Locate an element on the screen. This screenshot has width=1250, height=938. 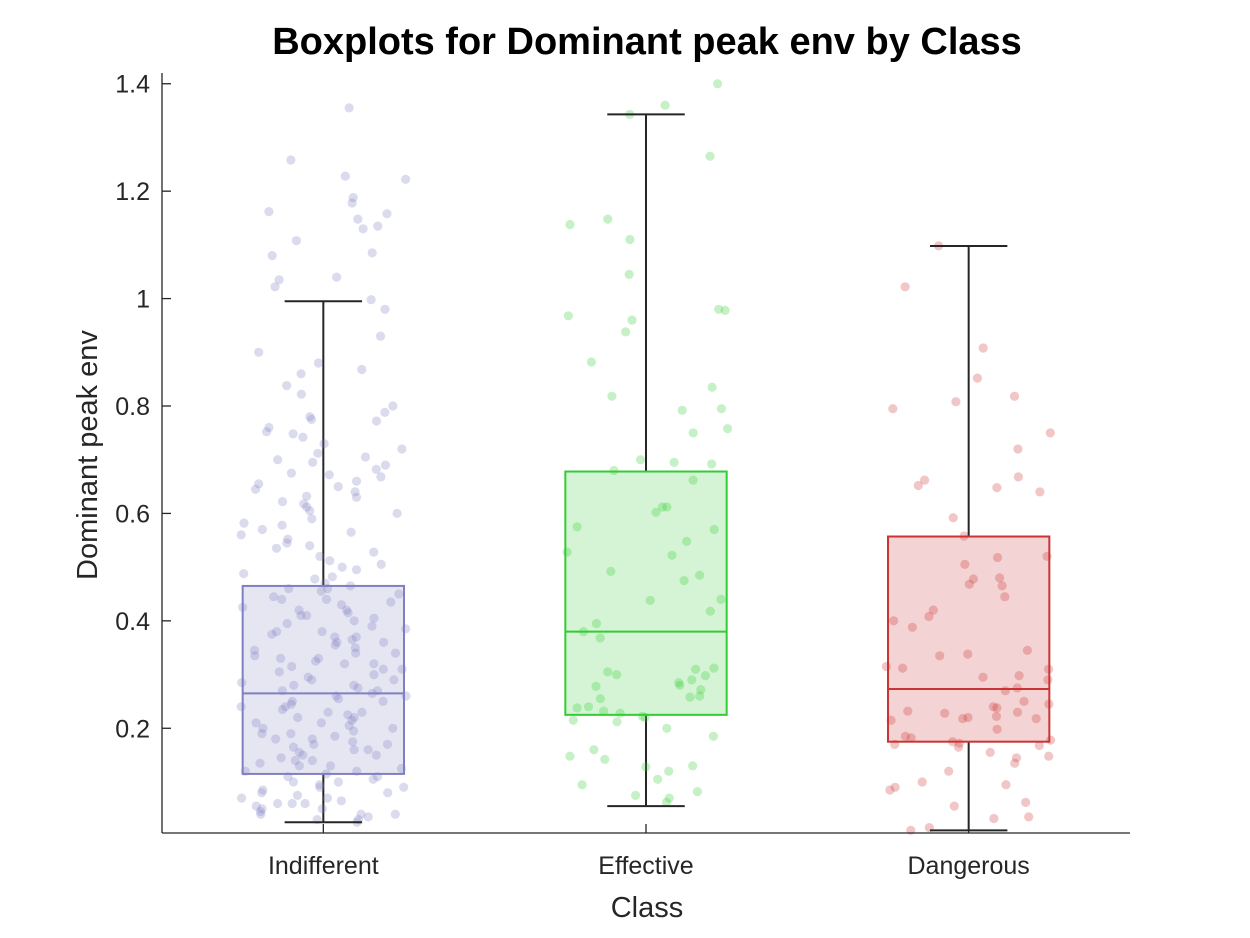
box-group-indifferent is located at coordinates (323, 465).